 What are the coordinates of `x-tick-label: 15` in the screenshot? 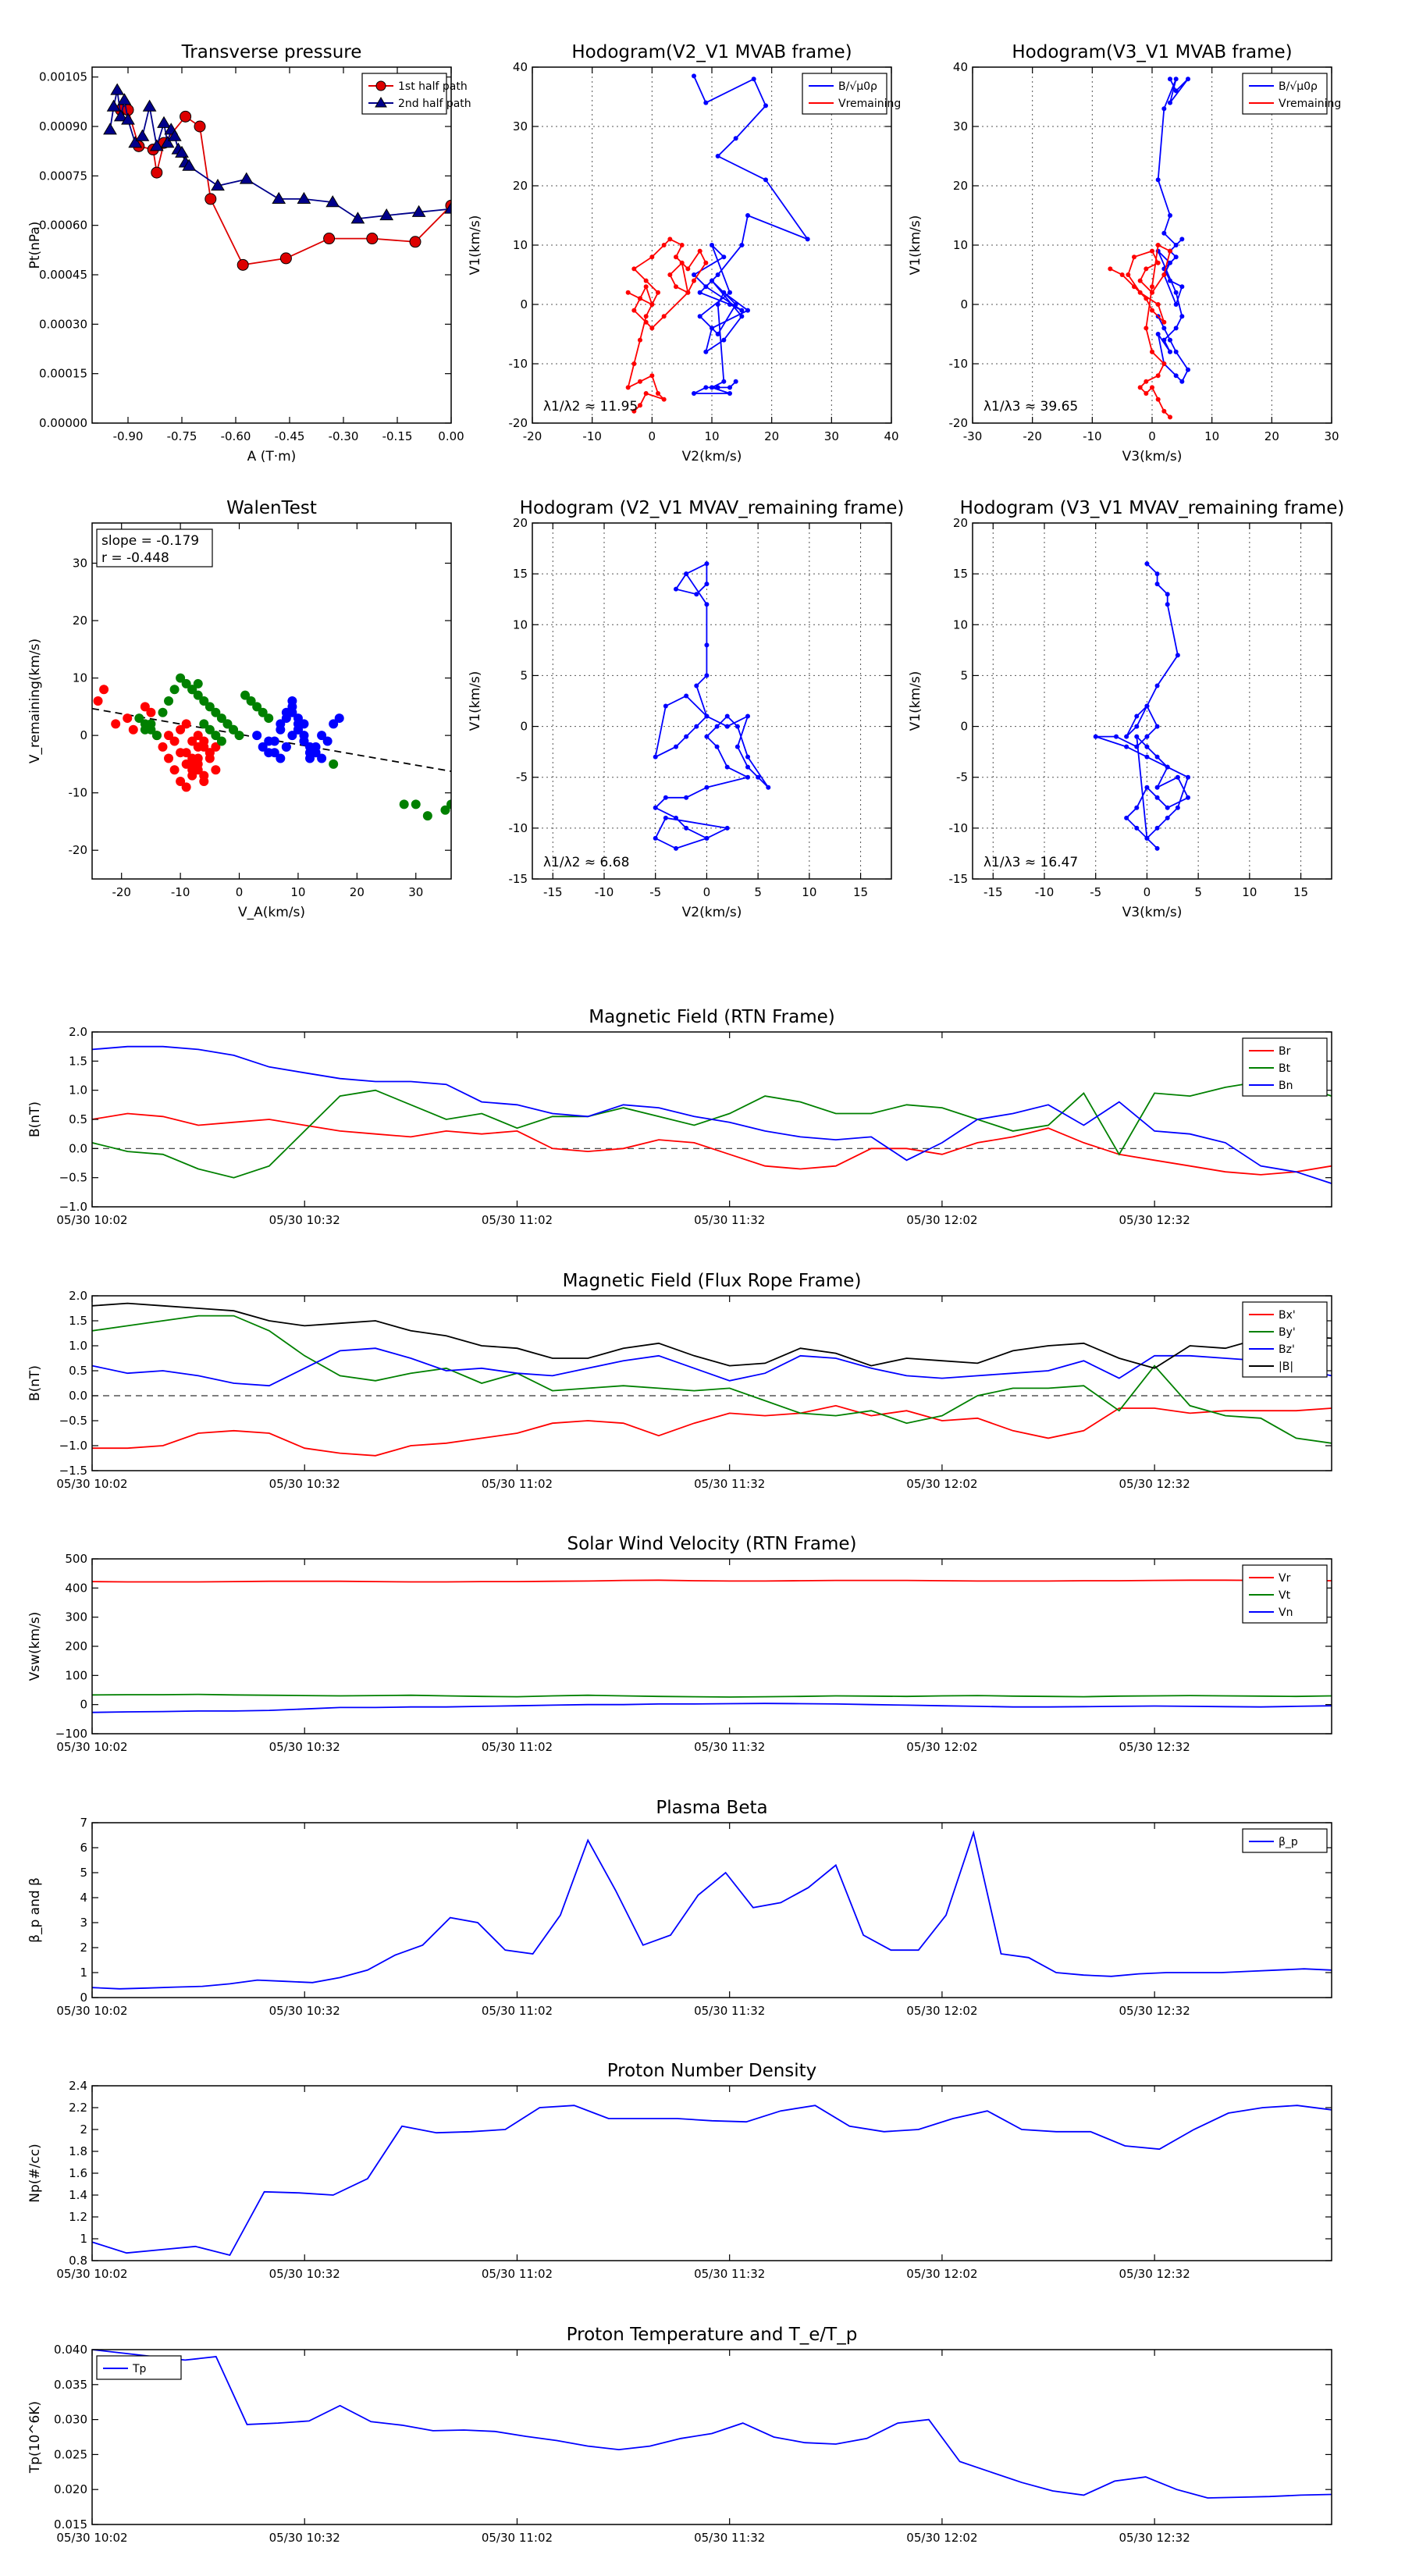 It's located at (1300, 892).